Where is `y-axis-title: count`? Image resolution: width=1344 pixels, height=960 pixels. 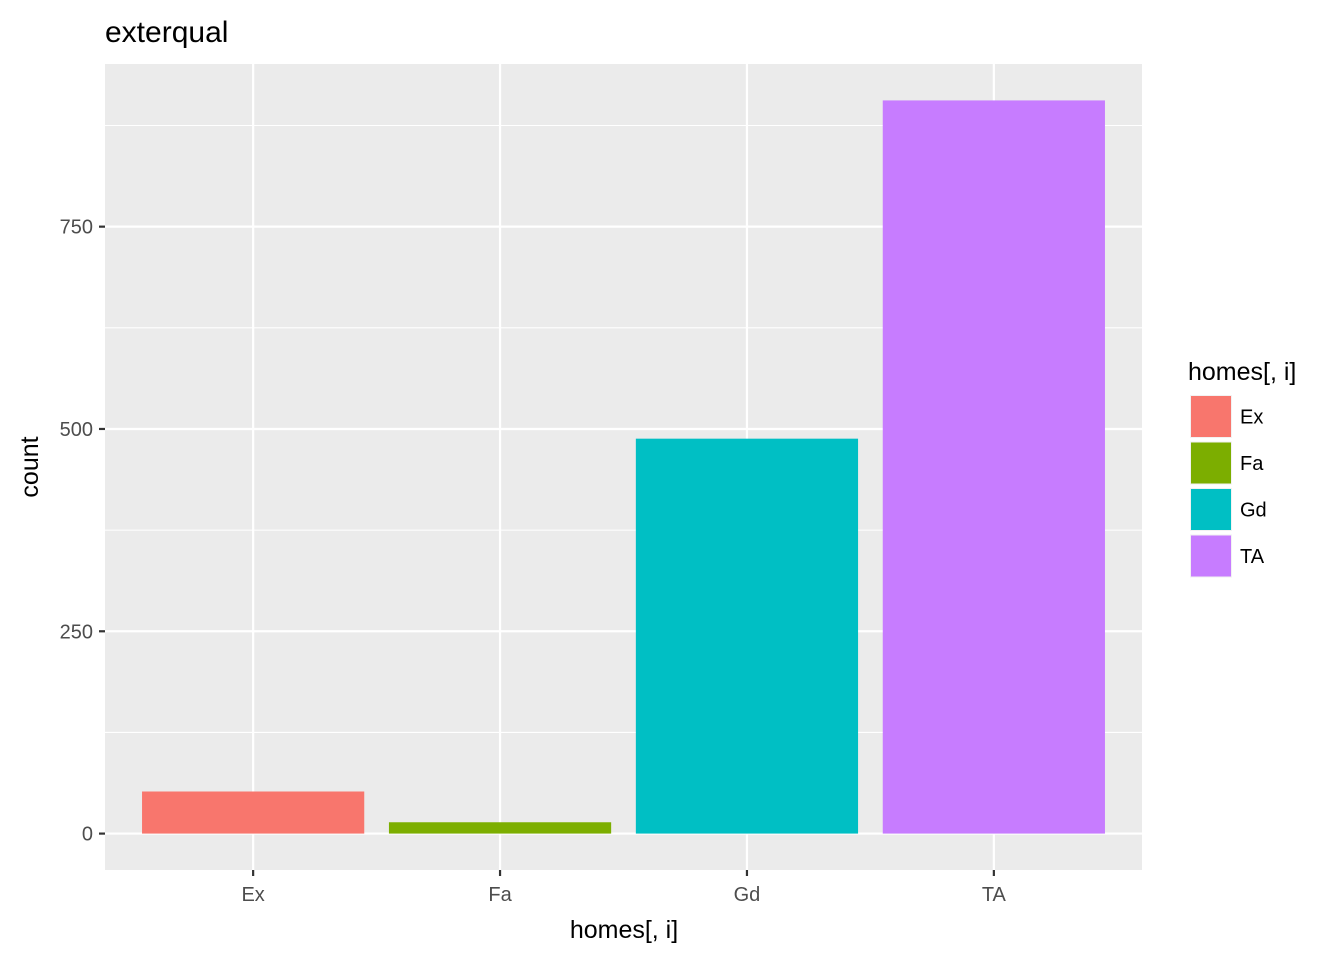 y-axis-title: count is located at coordinates (30, 466).